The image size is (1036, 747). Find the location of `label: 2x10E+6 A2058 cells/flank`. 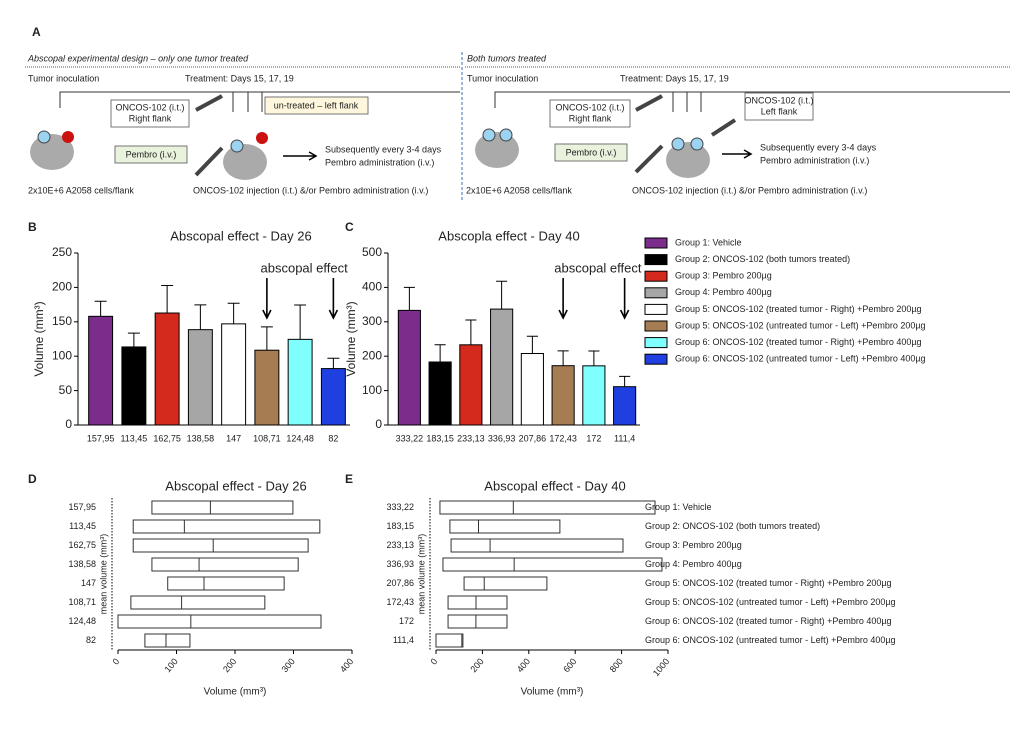

label: 2x10E+6 A2058 cells/flank is located at coordinates (81, 190).